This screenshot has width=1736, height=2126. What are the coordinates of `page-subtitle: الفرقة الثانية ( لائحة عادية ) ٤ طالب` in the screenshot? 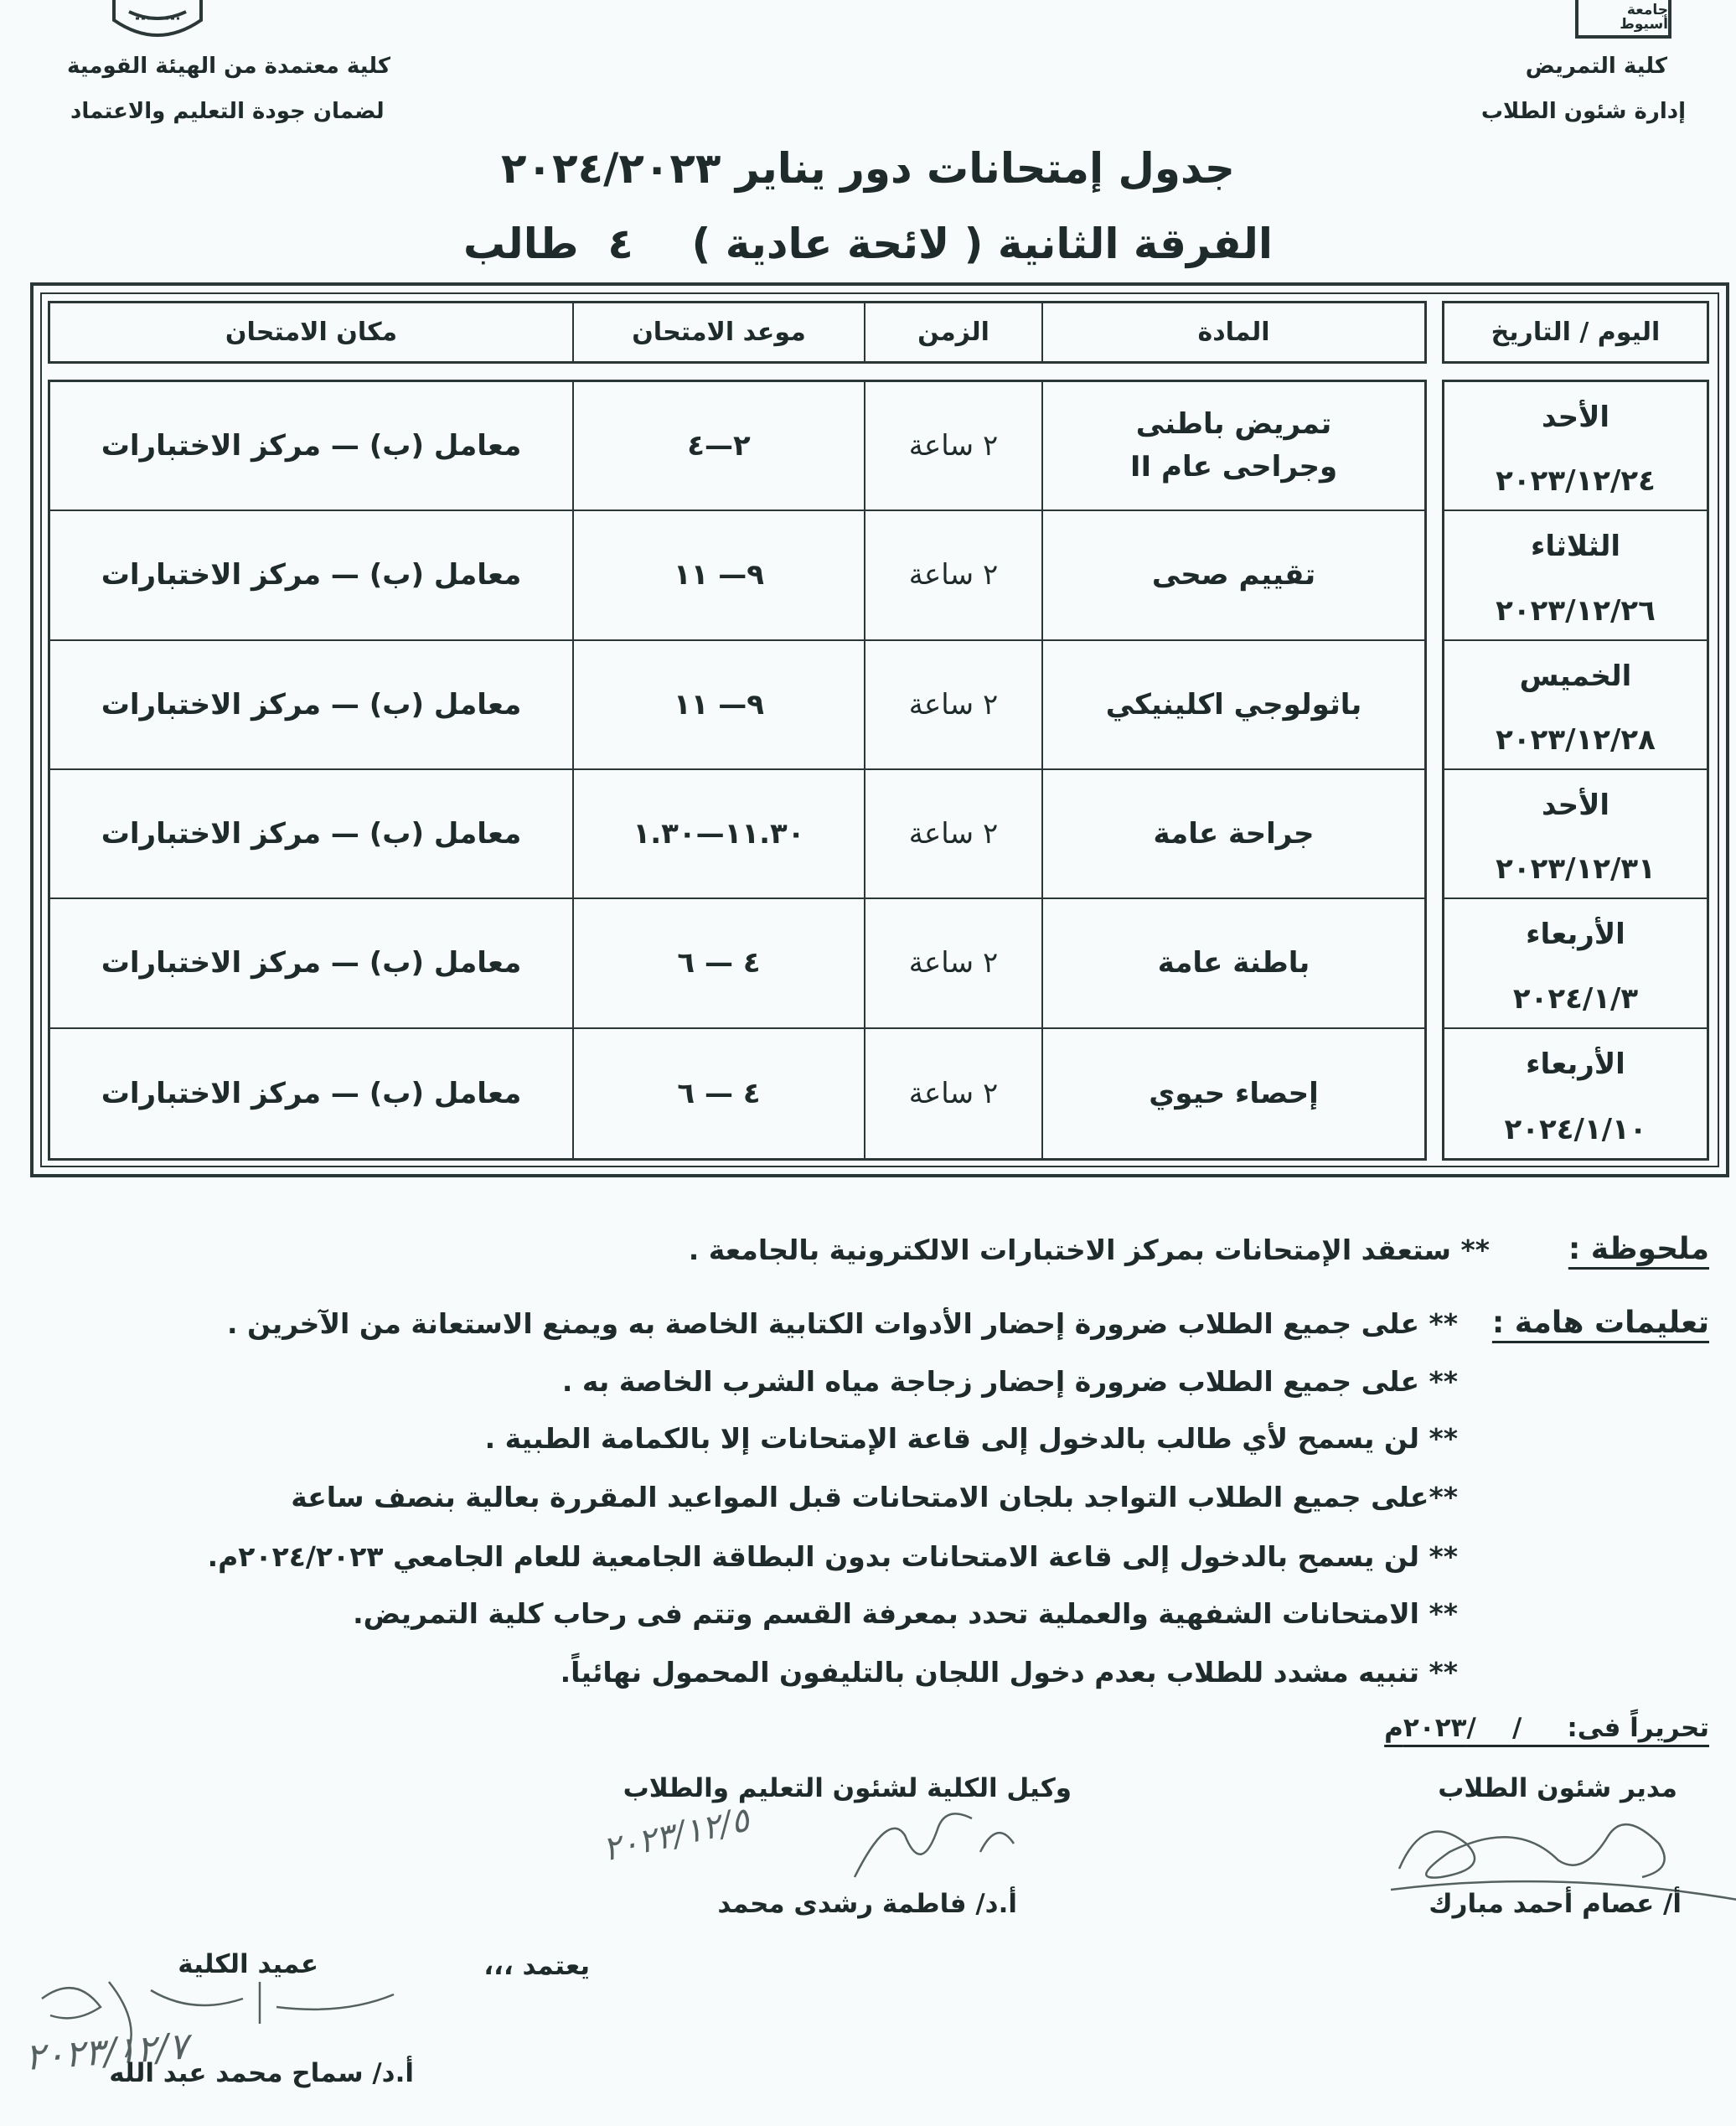 It's located at (868, 244).